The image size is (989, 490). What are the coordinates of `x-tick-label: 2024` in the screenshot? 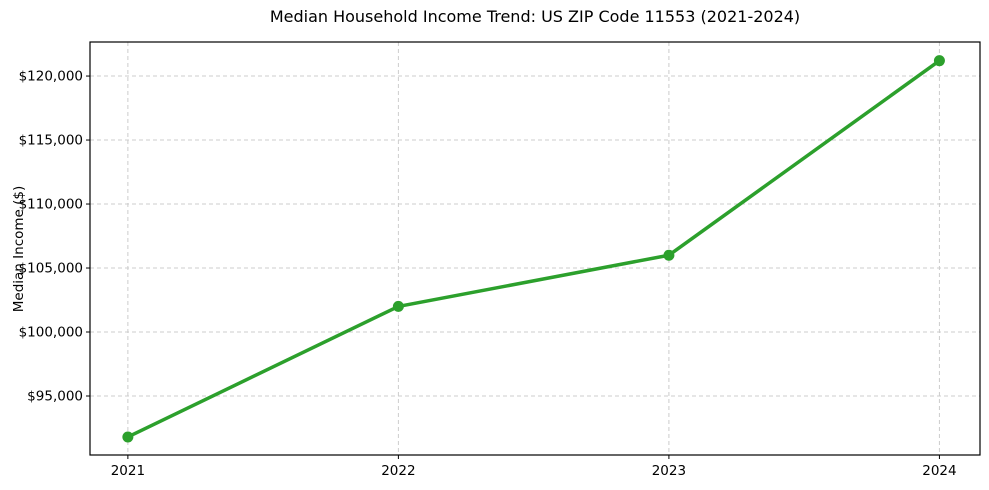 It's located at (939, 471).